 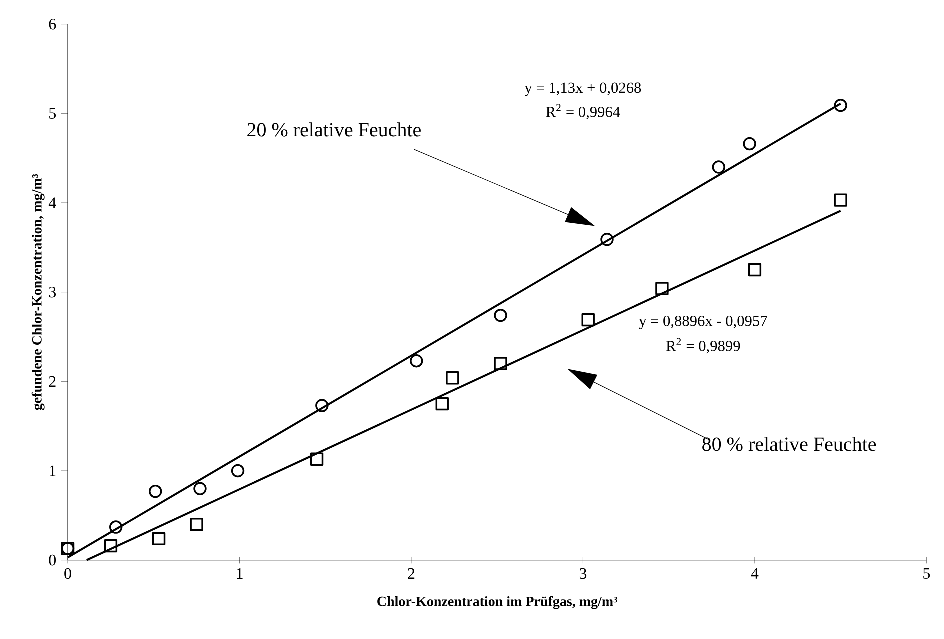 I want to click on x-tick-label: 0, so click(x=68, y=574).